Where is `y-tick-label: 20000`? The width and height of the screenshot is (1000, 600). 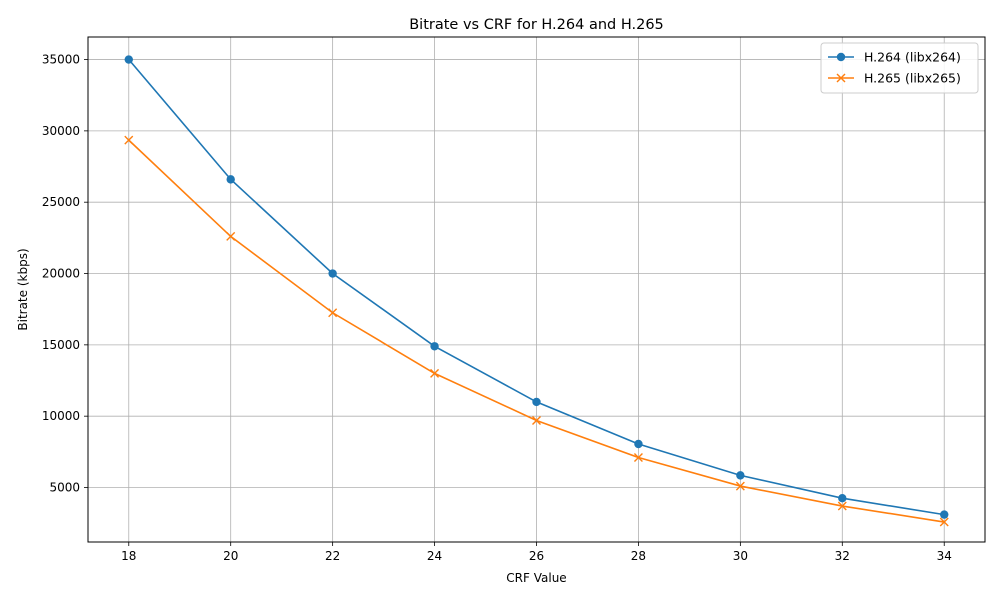 y-tick-label: 20000 is located at coordinates (61, 274).